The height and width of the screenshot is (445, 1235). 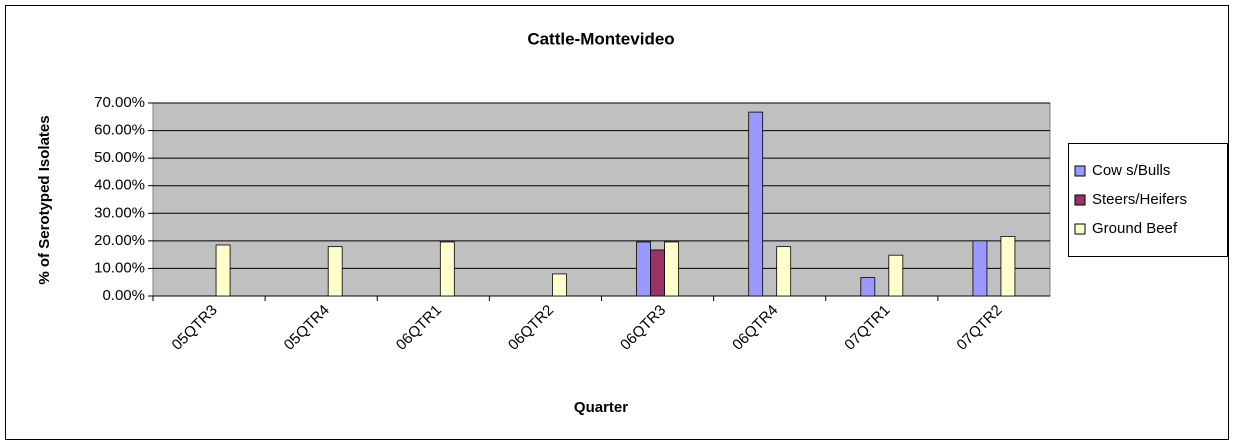 What do you see at coordinates (119, 157) in the screenshot?
I see `y-tick-label: 50.00%` at bounding box center [119, 157].